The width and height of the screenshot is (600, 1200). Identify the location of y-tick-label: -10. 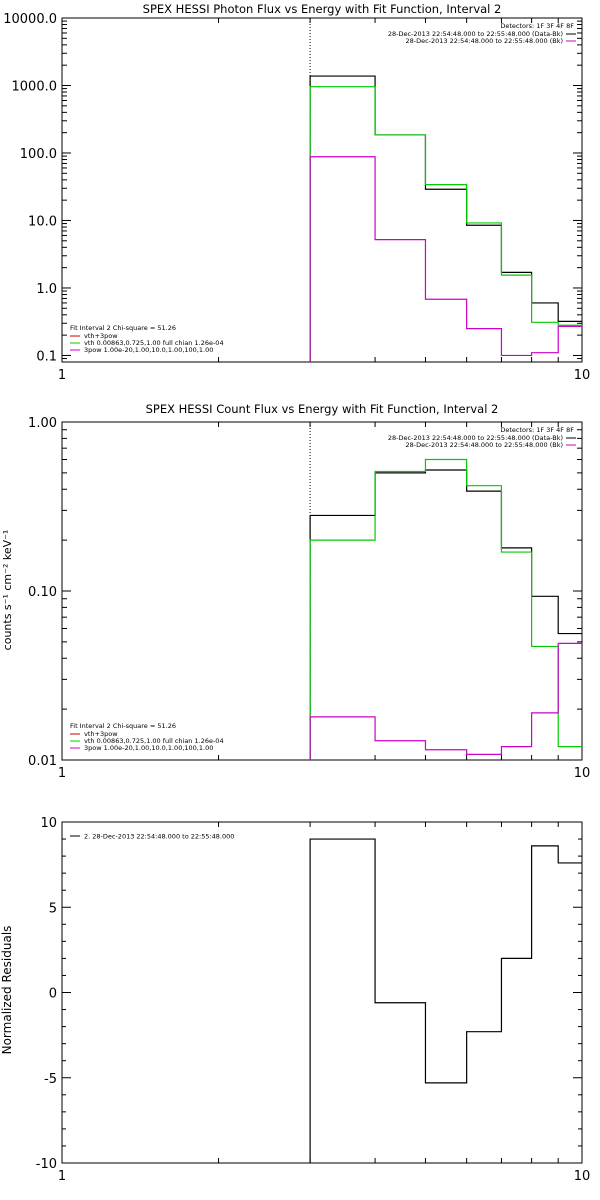
(46, 1164).